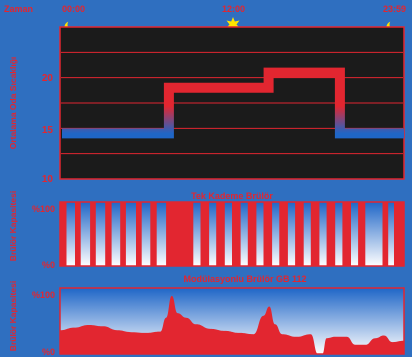  Describe the element at coordinates (18, 9) in the screenshot. I see `zaman-label: Zaman` at that location.